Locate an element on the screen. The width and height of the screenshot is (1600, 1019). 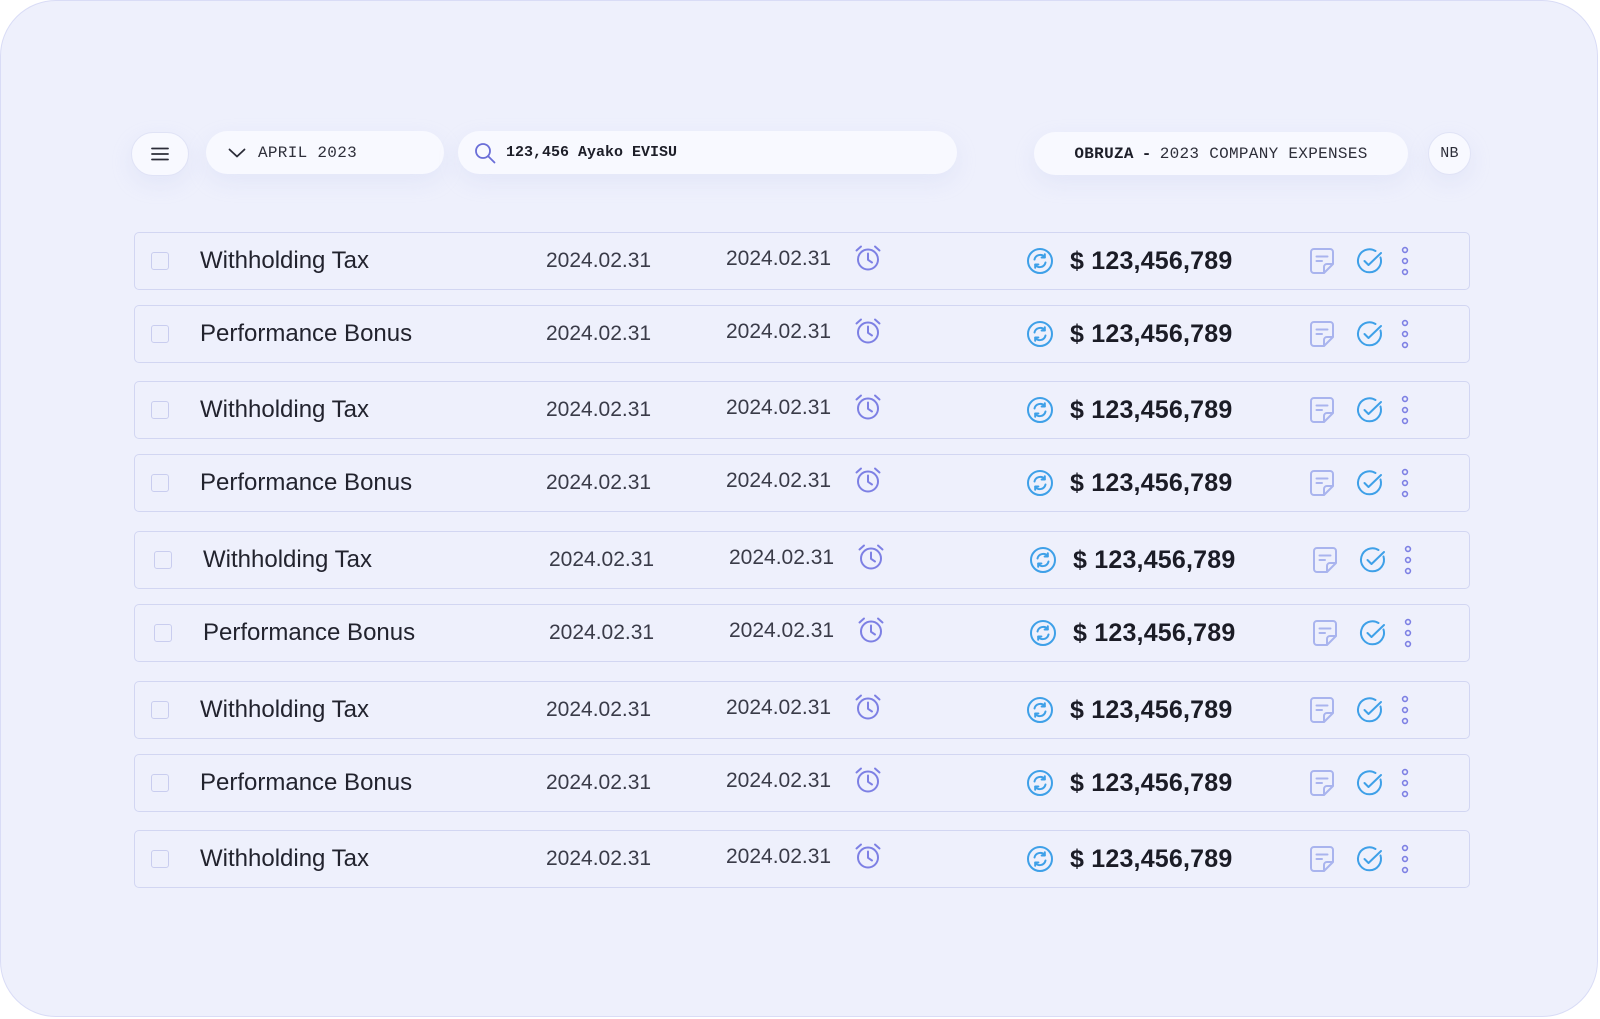
hamburger-icon is located at coordinates (160, 154).